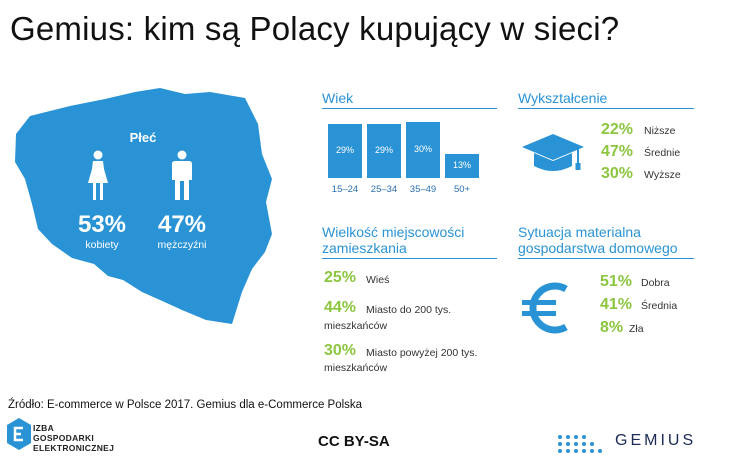  I want to click on man-icon, so click(182, 175).